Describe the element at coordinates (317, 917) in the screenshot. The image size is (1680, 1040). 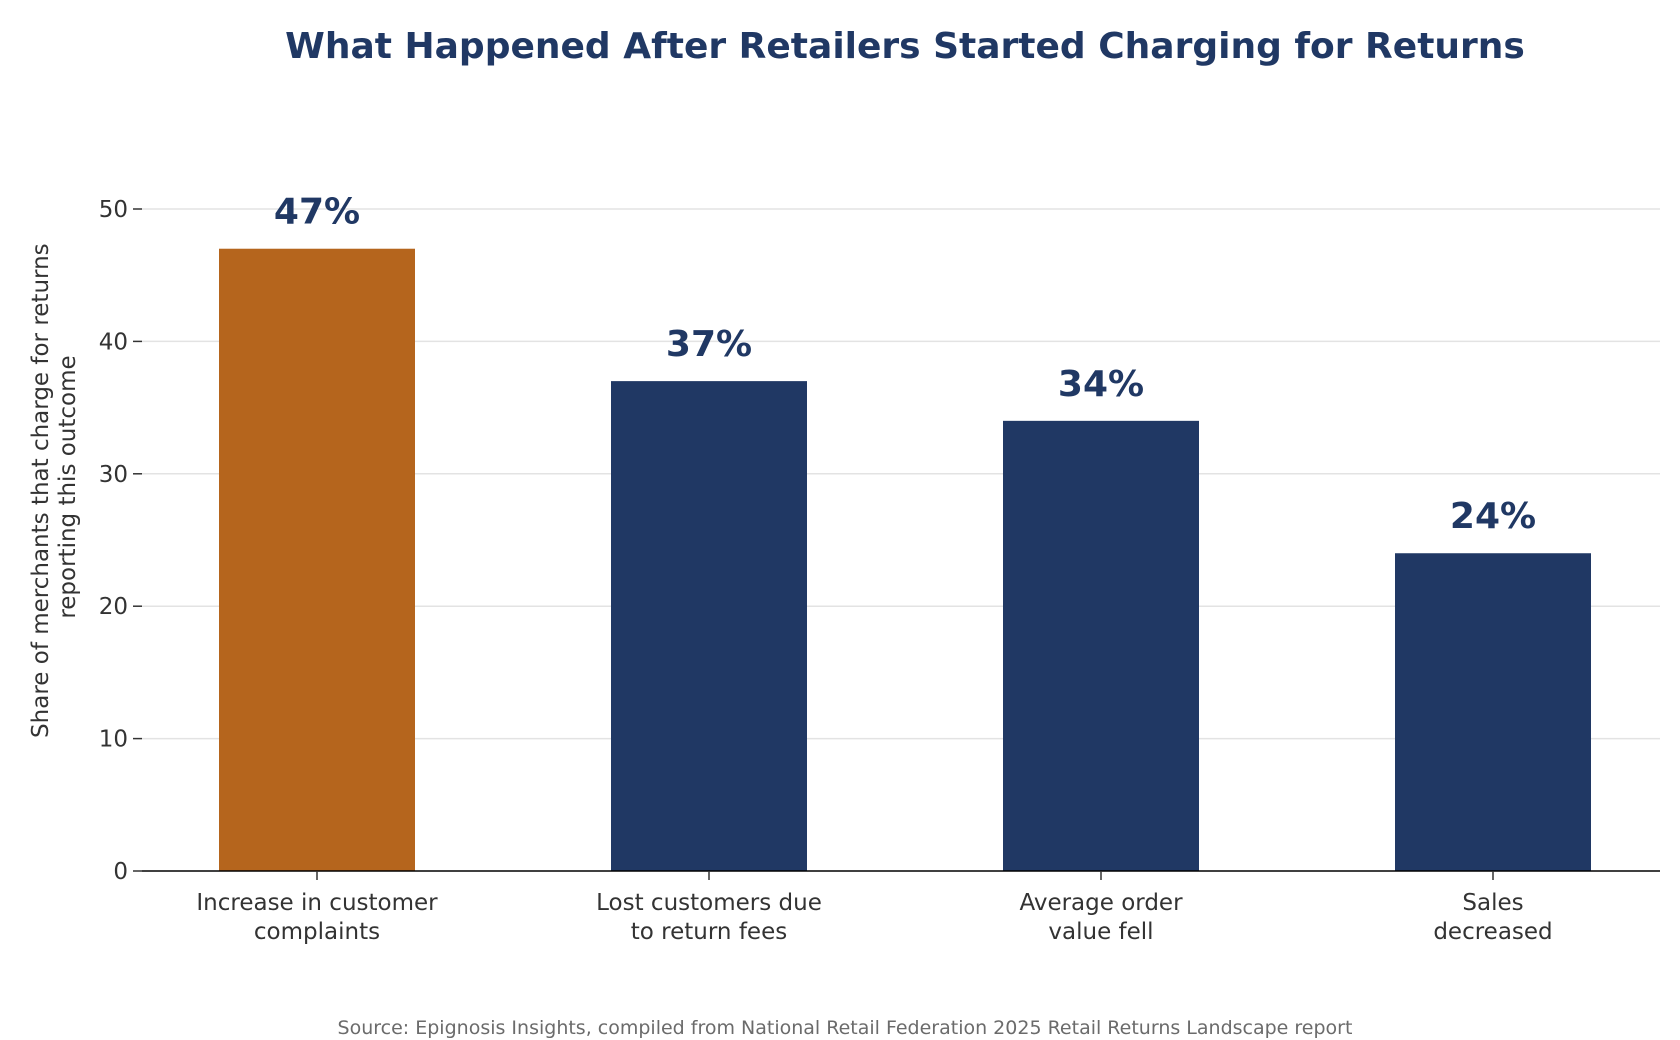
I see `category-label: Increase in customer complaints` at that location.